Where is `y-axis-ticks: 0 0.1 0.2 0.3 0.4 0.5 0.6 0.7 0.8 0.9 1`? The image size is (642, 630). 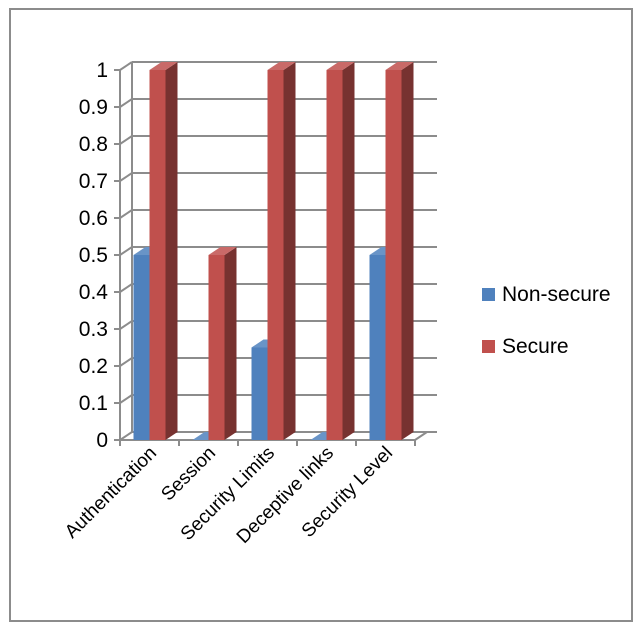 y-axis-ticks: 0 0.1 0.2 0.3 0.4 0.5 0.6 0.7 0.8 0.9 1 is located at coordinates (94, 255).